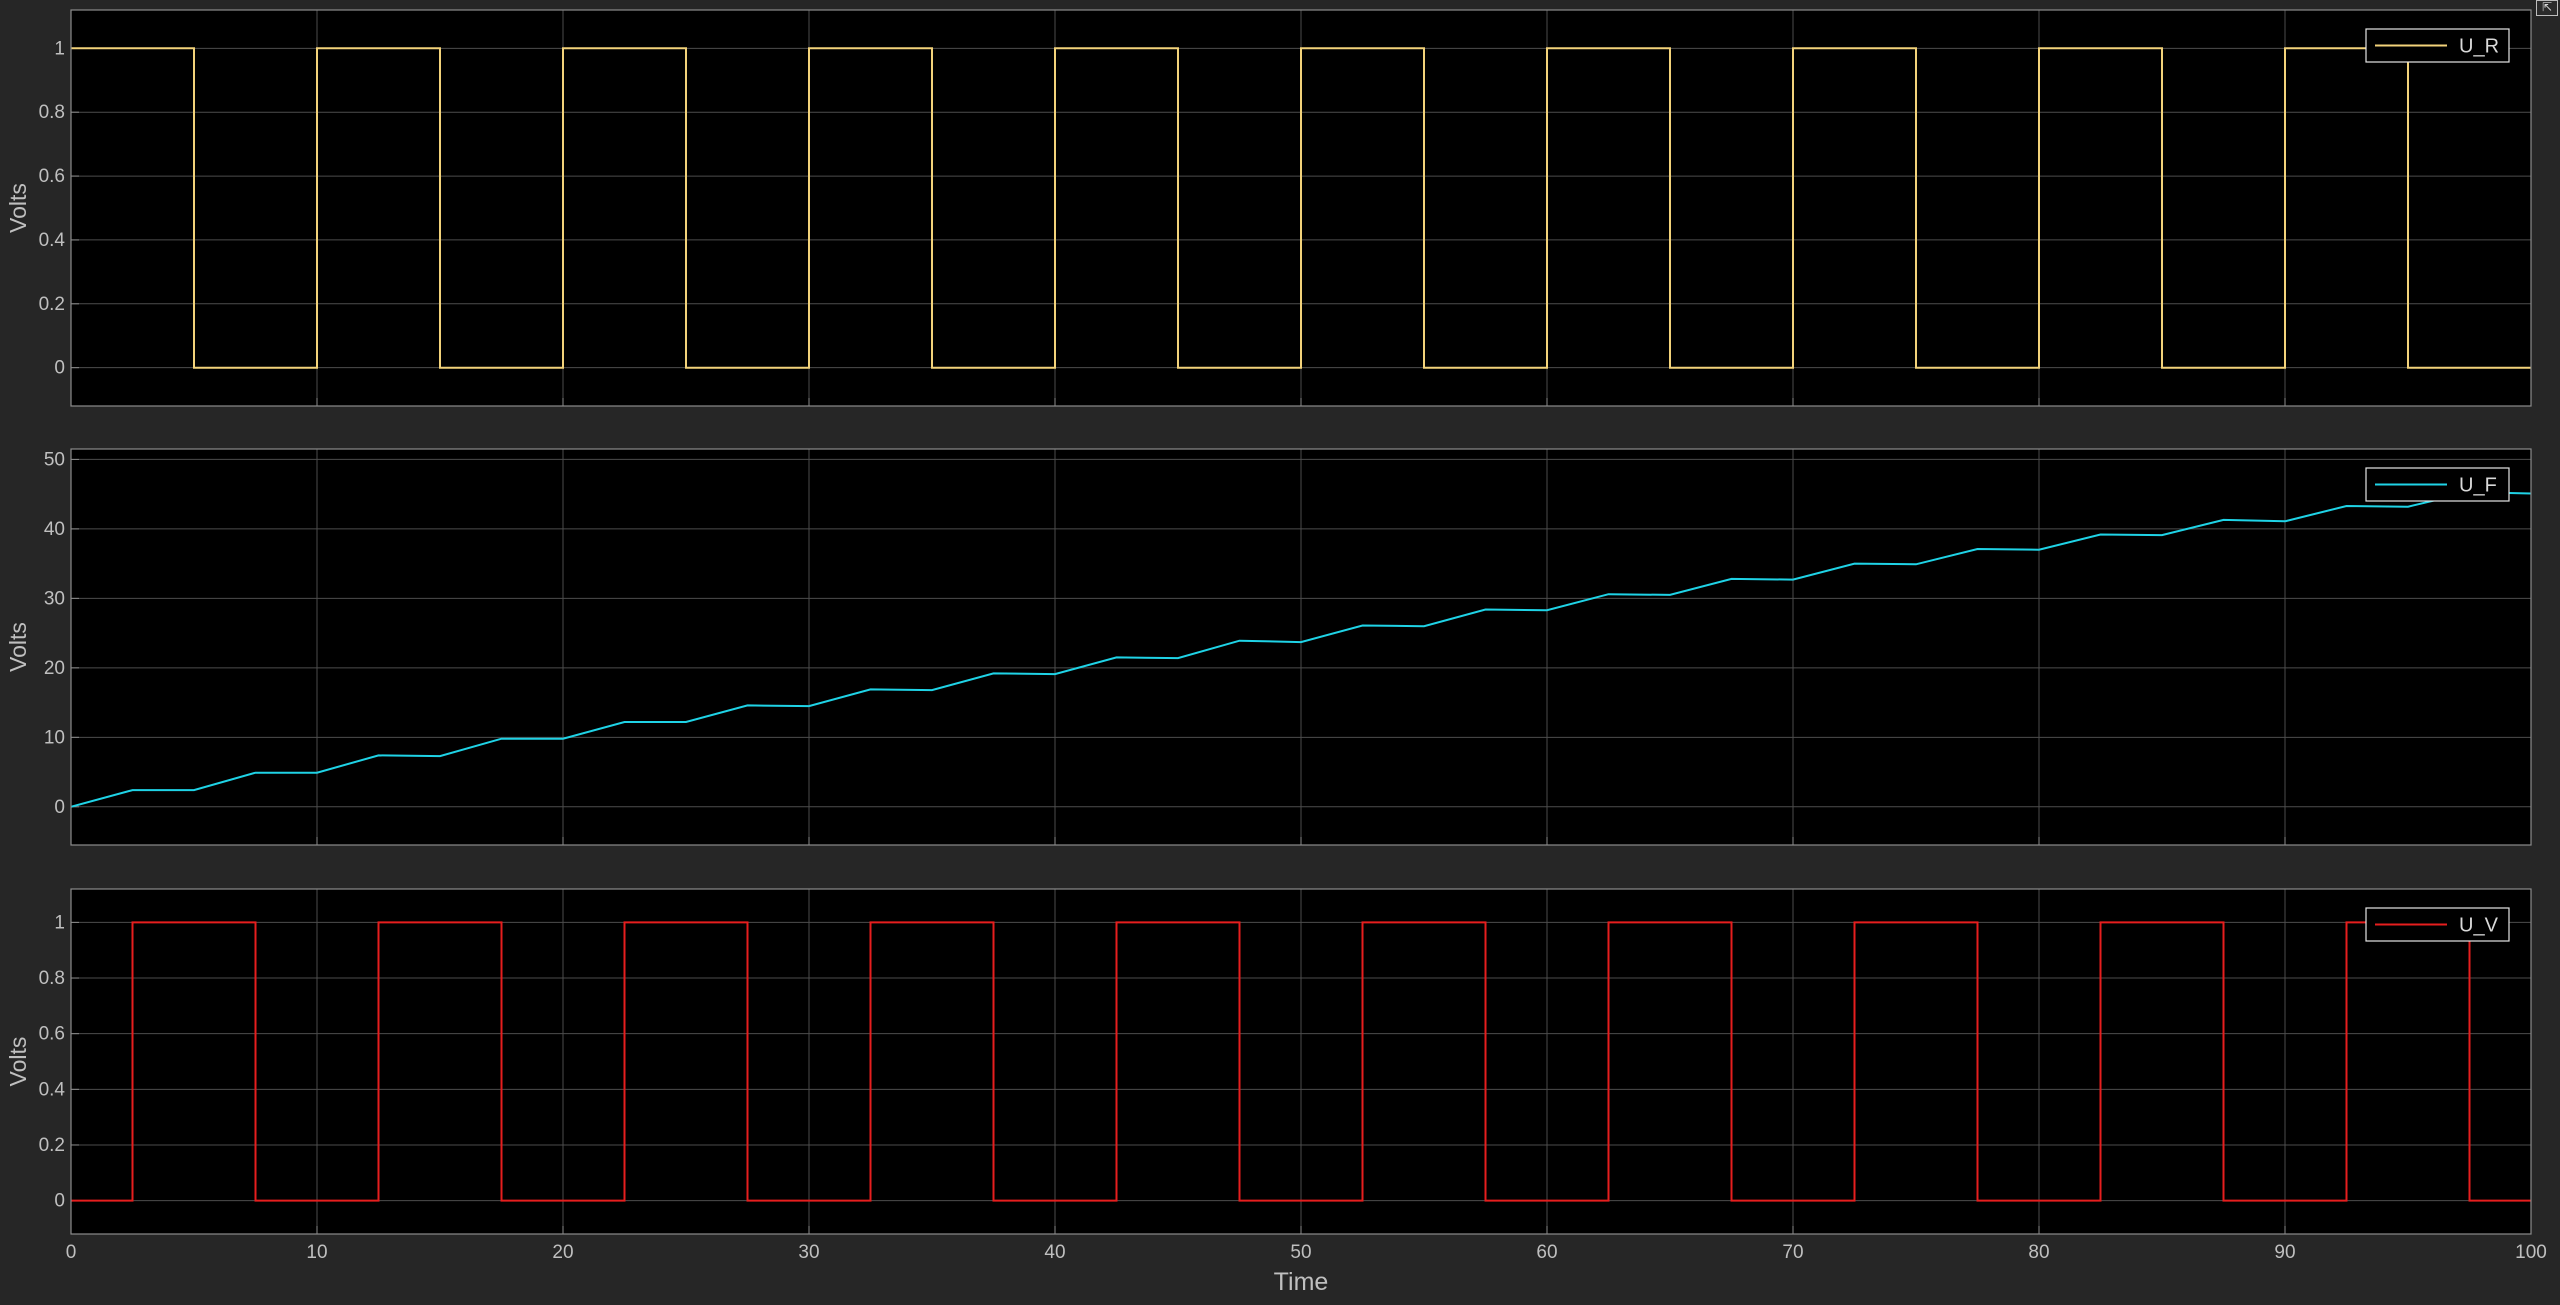 The image size is (2560, 1305). Describe the element at coordinates (54, 737) in the screenshot. I see `y-tick-label: 10` at that location.